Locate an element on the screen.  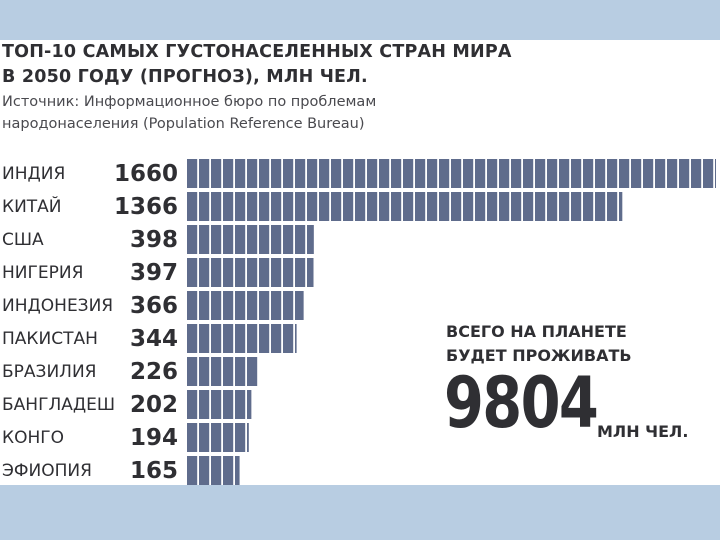
value-label: 194 is located at coordinates (154, 438).